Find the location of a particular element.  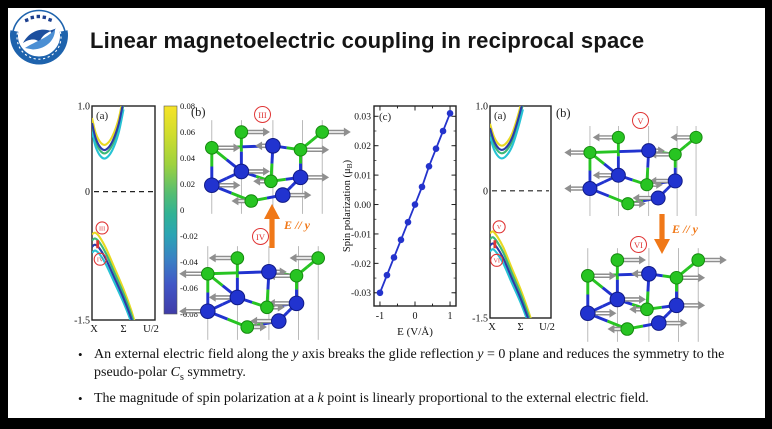

band-annotation-label: III is located at coordinates (102, 228).